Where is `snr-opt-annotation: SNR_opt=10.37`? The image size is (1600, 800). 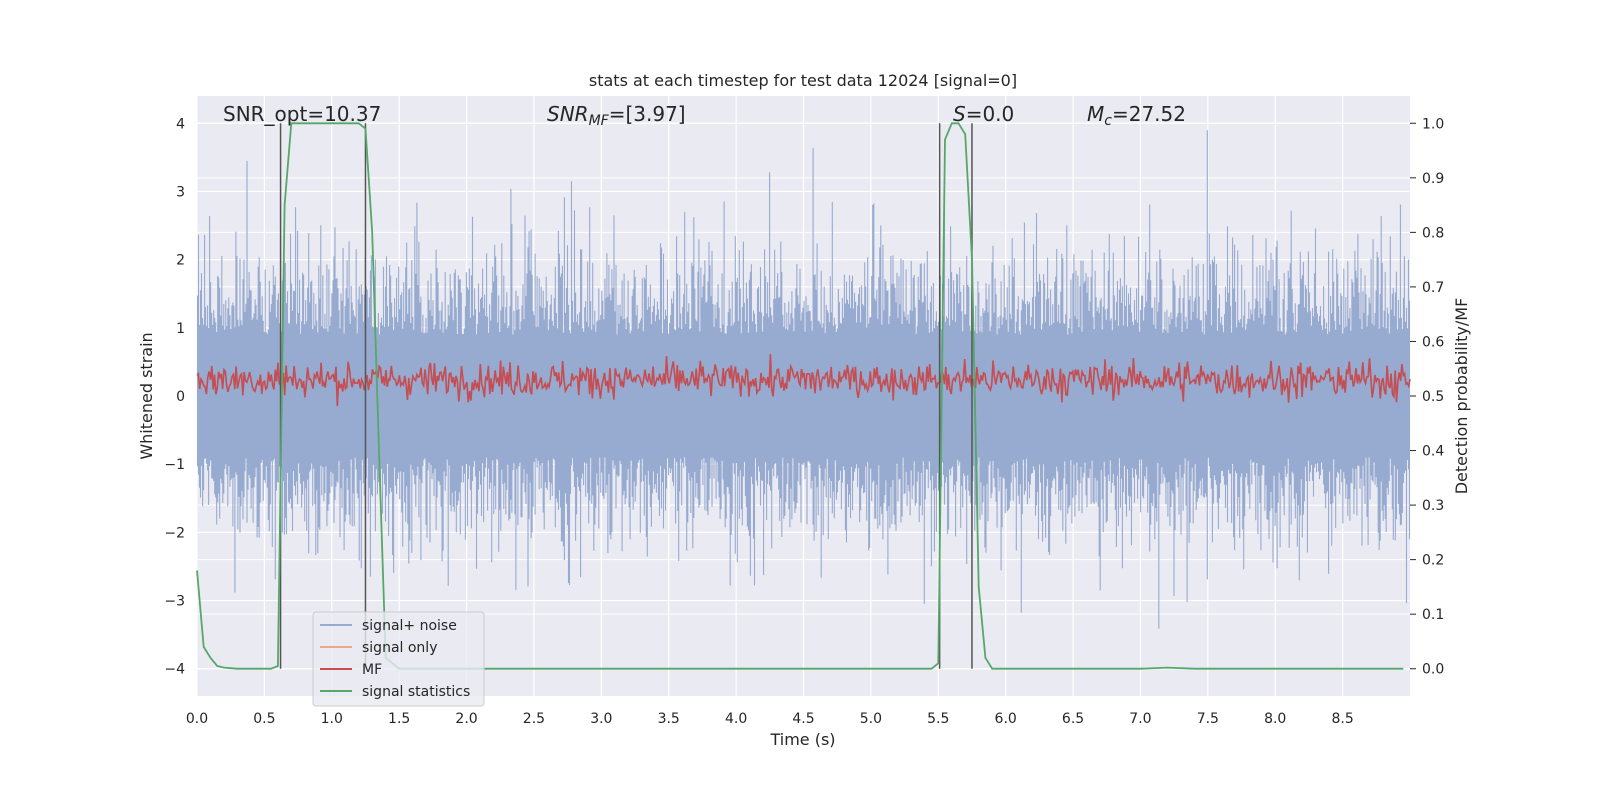
snr-opt-annotation: SNR_opt=10.37 is located at coordinates (302, 114).